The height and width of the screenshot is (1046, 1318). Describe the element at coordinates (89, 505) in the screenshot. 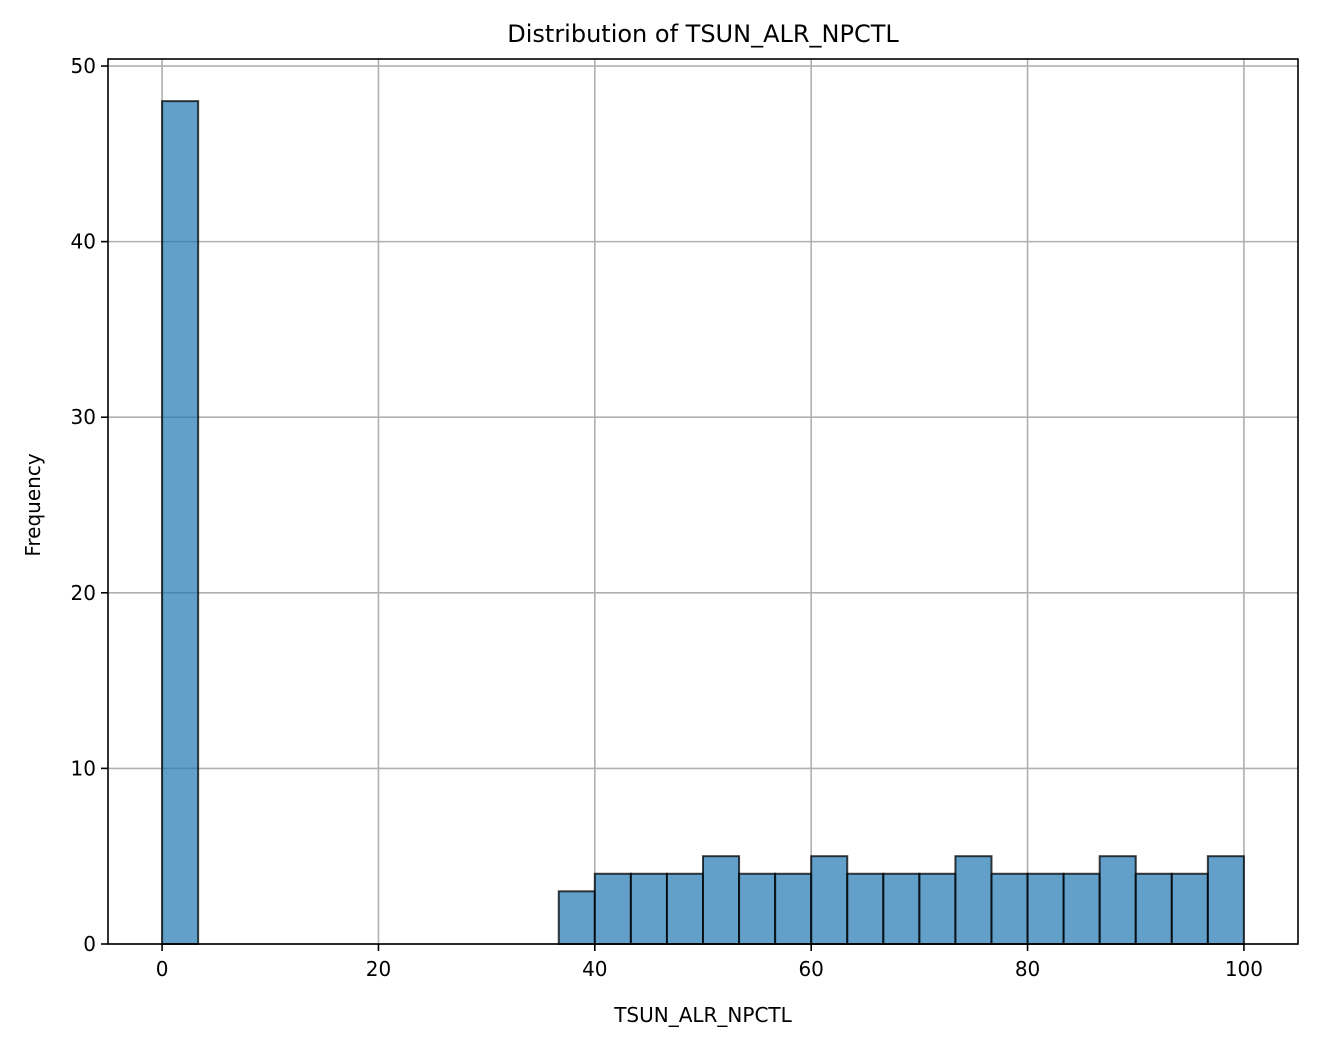

I see `y-axis-ticks: 0 10 20 30 40 50` at that location.